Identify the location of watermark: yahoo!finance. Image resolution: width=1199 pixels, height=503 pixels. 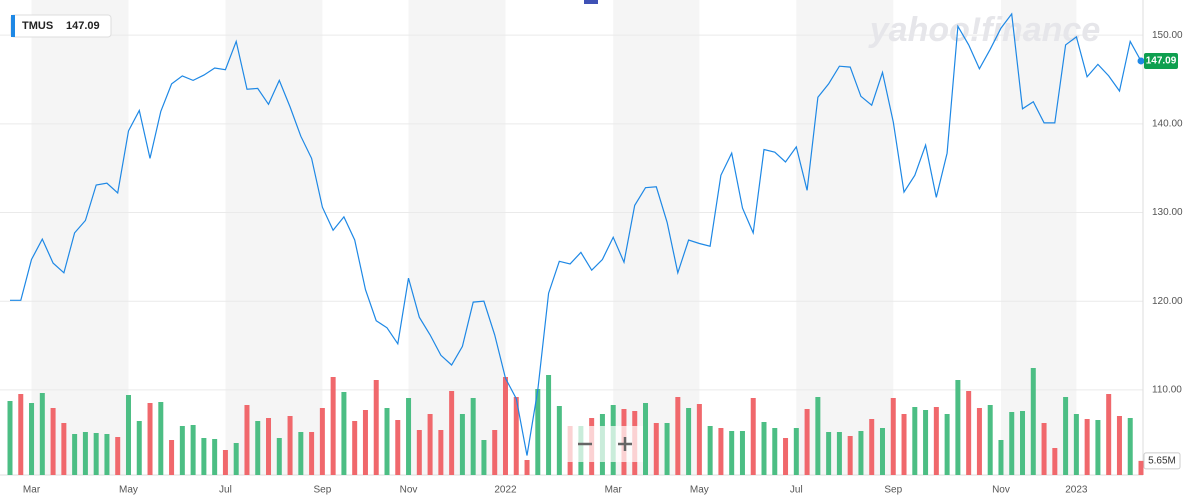
(984, 30).